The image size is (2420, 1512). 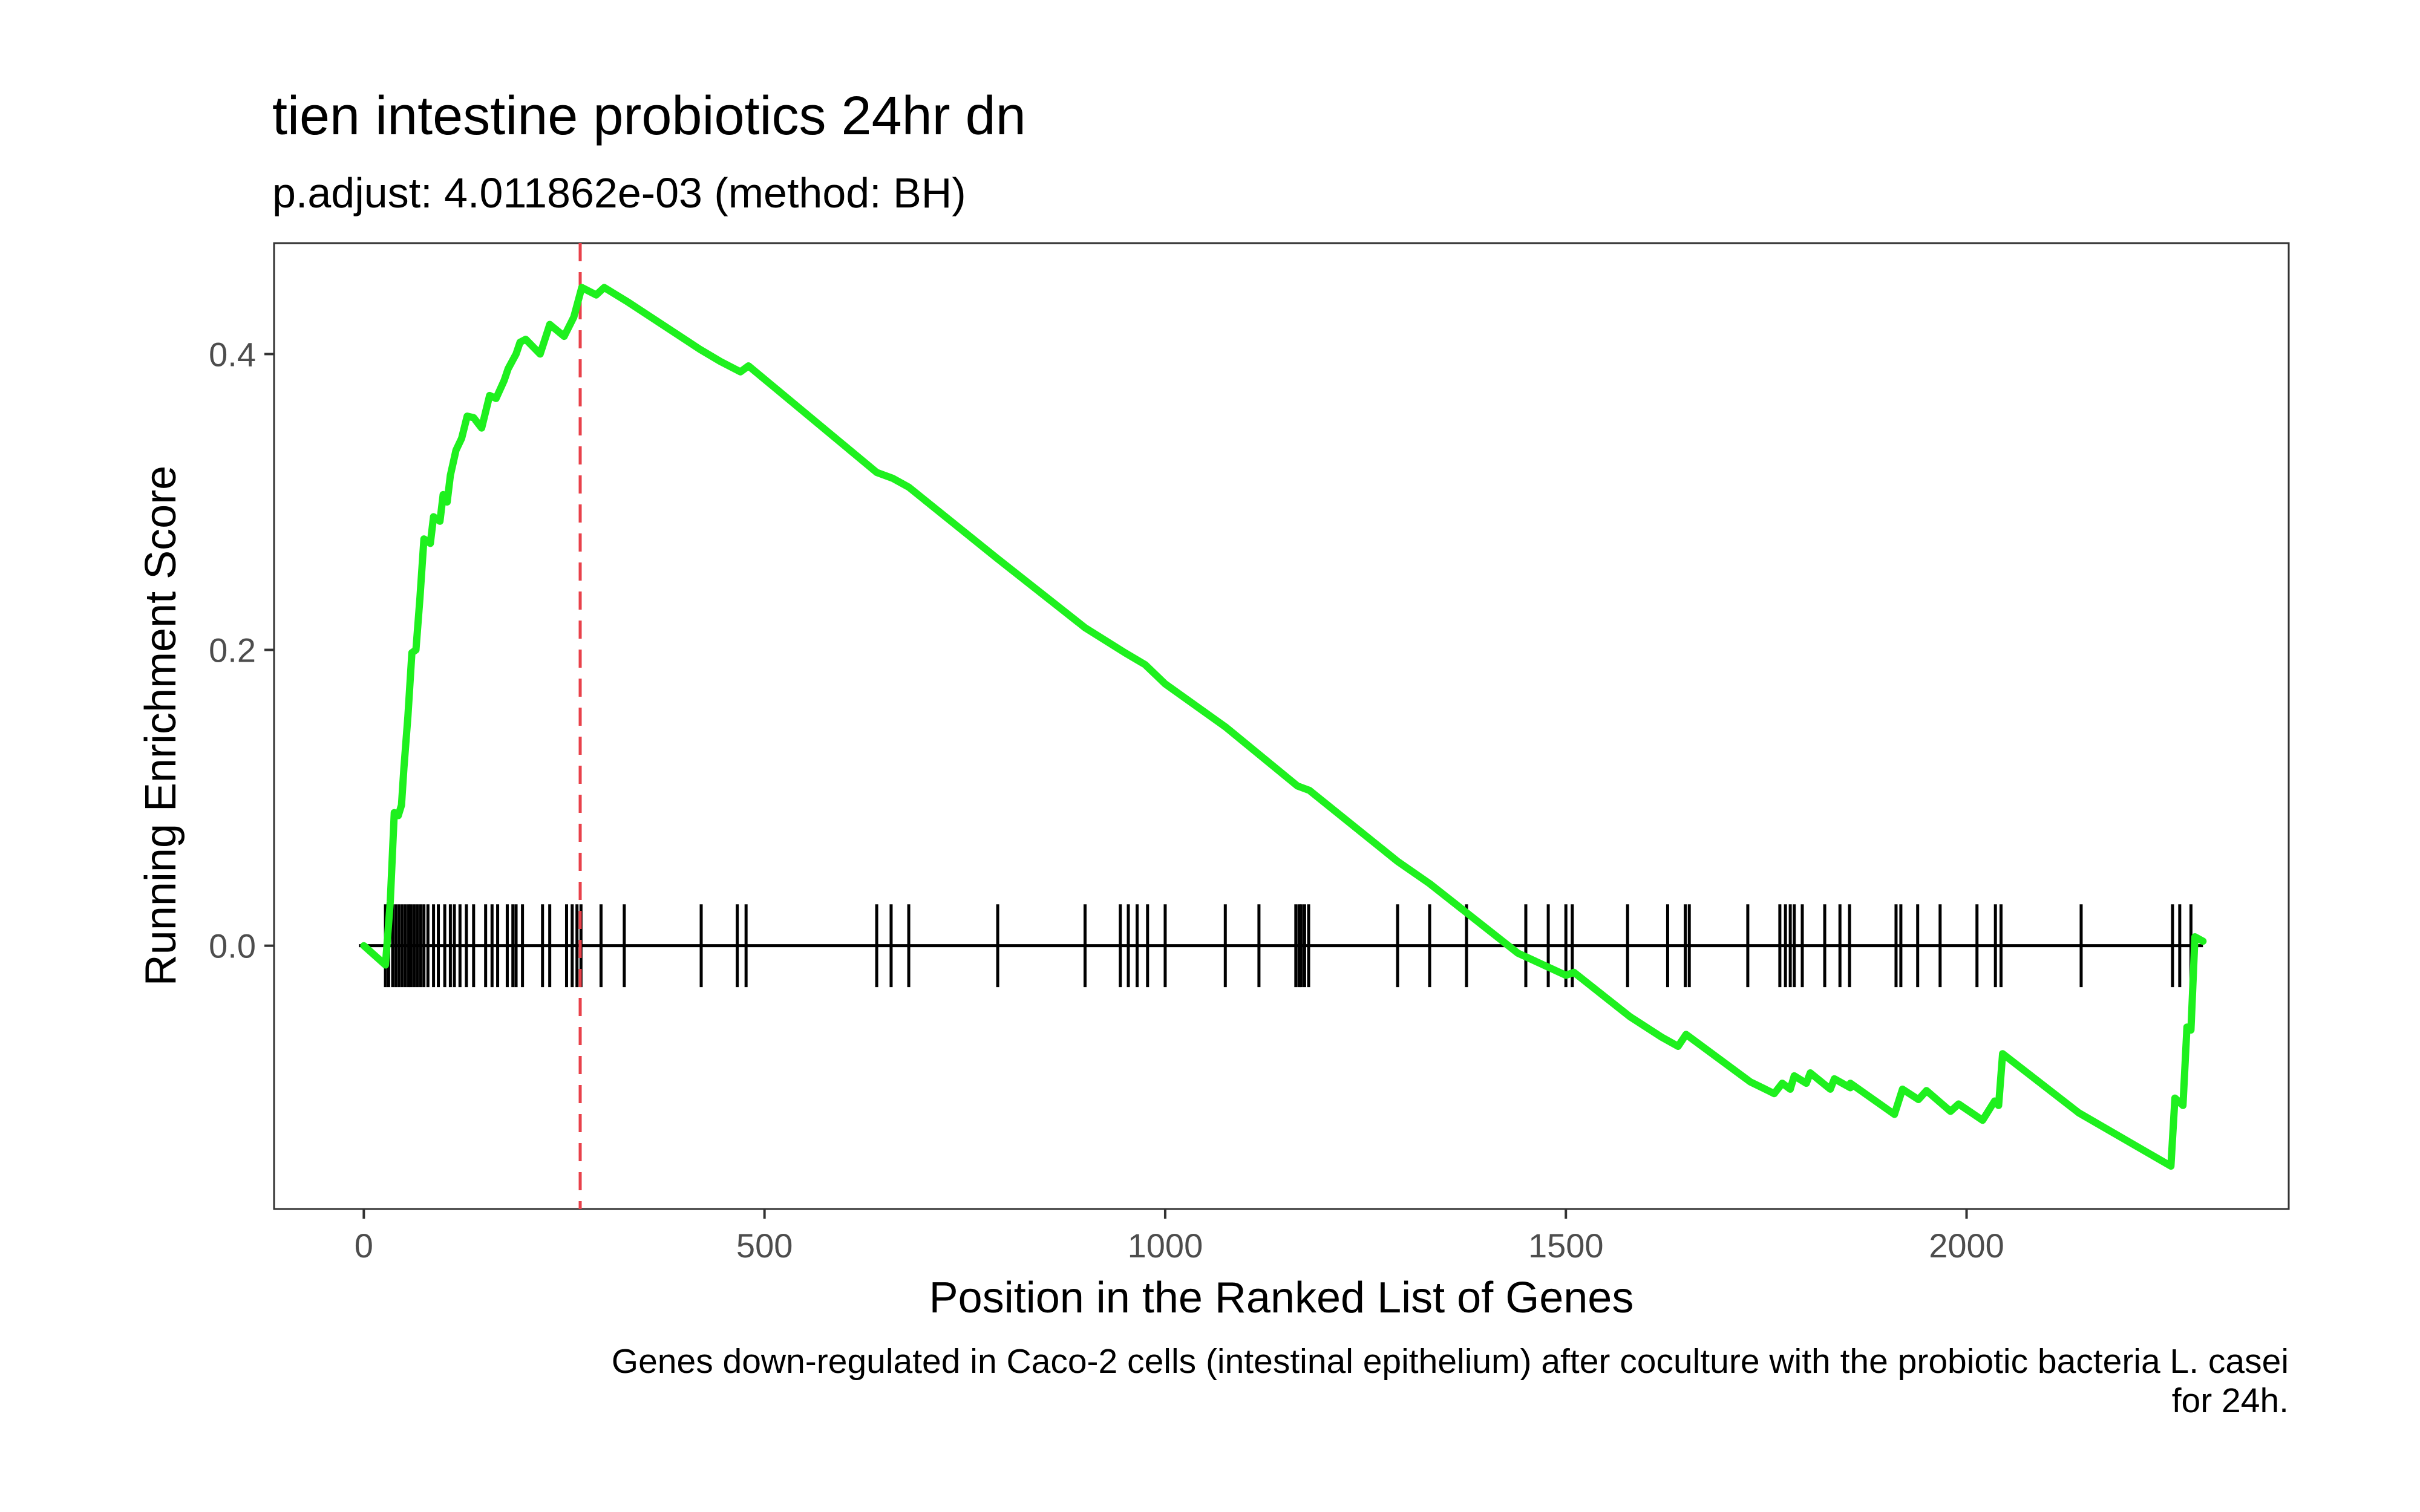 What do you see at coordinates (1966, 1246) in the screenshot?
I see `x-tick-label: 2000` at bounding box center [1966, 1246].